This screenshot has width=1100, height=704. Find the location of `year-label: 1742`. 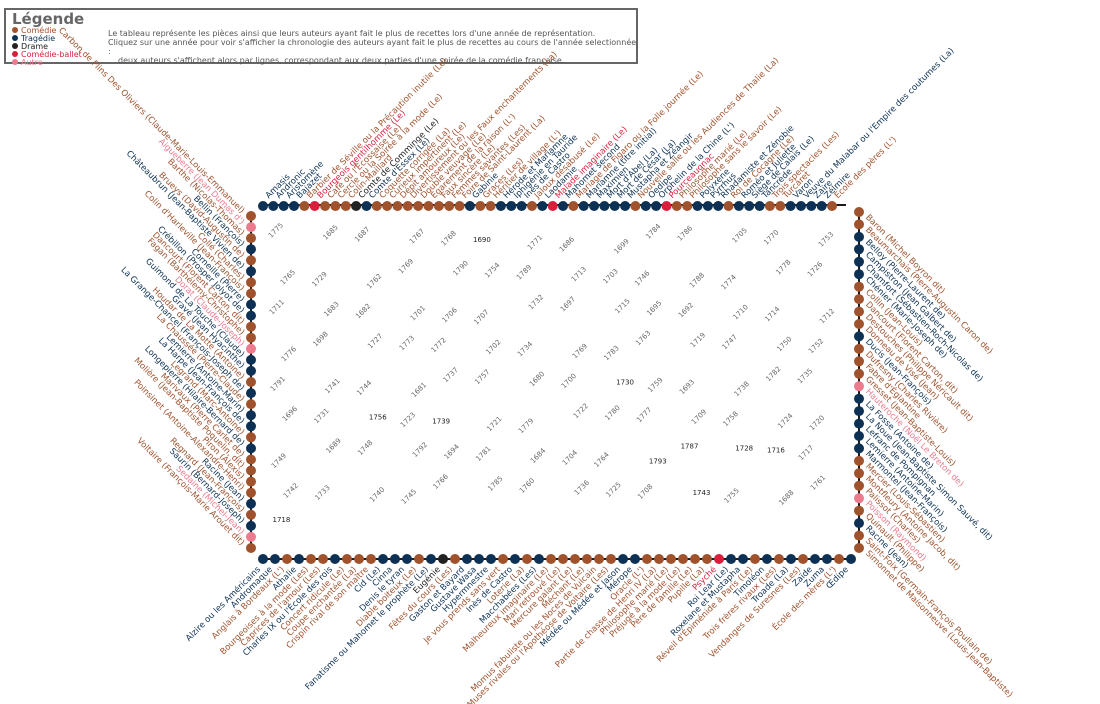

year-label: 1742 is located at coordinates (291, 491).